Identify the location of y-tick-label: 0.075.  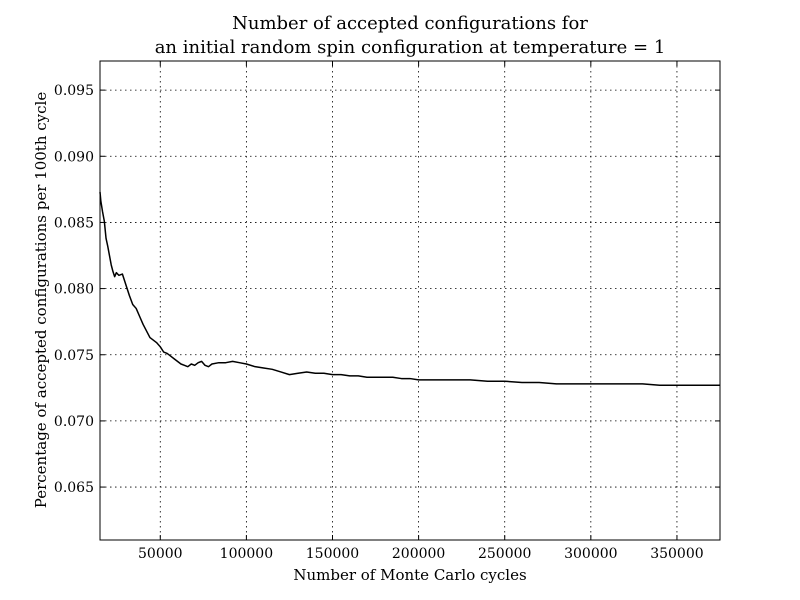
(74, 356).